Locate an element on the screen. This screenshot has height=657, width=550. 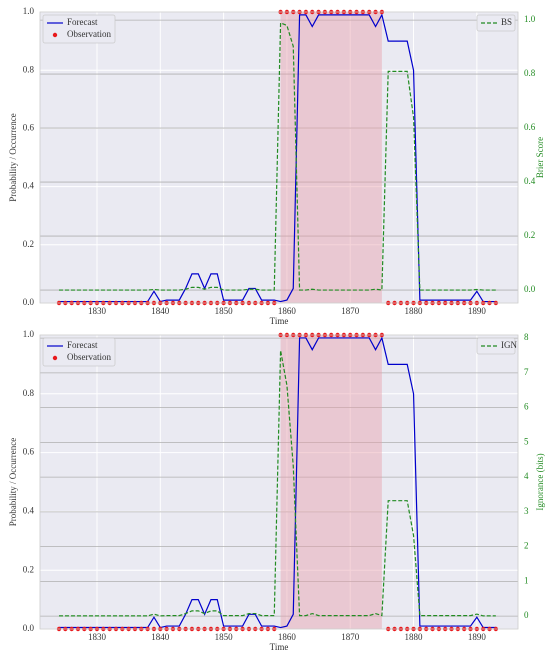
legend-label: IGN is located at coordinates (509, 345).